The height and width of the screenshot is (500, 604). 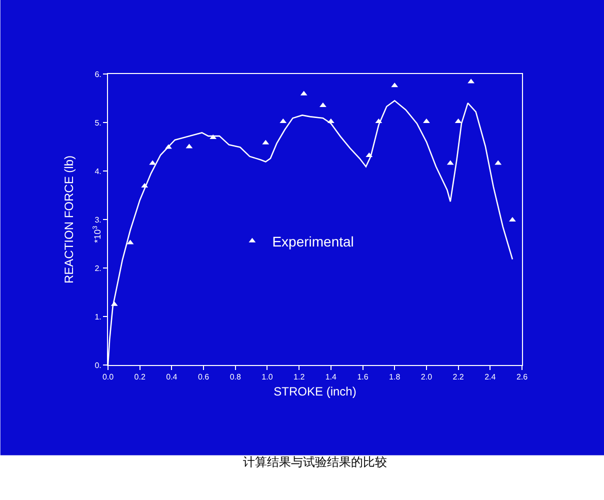 I want to click on x-tick-label: 1.6, so click(x=363, y=377).